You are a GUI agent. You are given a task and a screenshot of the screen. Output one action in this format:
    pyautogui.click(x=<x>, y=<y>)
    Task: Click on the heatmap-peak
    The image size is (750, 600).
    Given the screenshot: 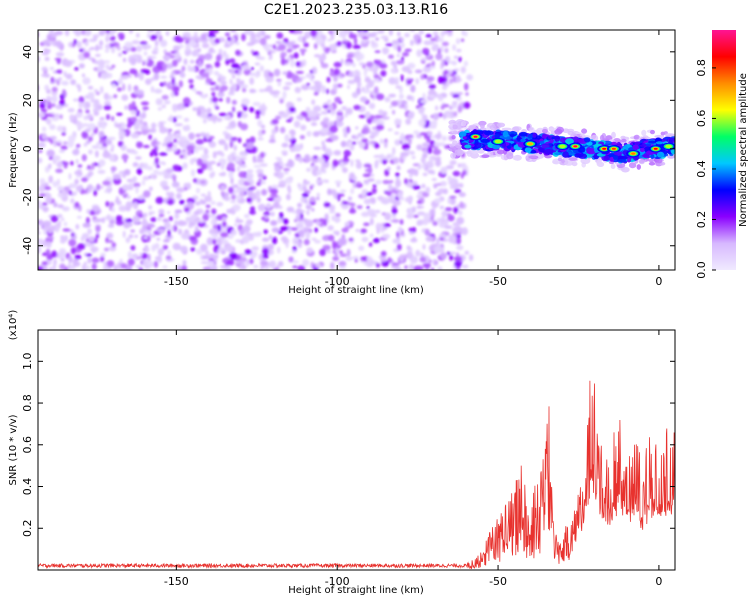 What is the action you would take?
    pyautogui.click(x=530, y=143)
    